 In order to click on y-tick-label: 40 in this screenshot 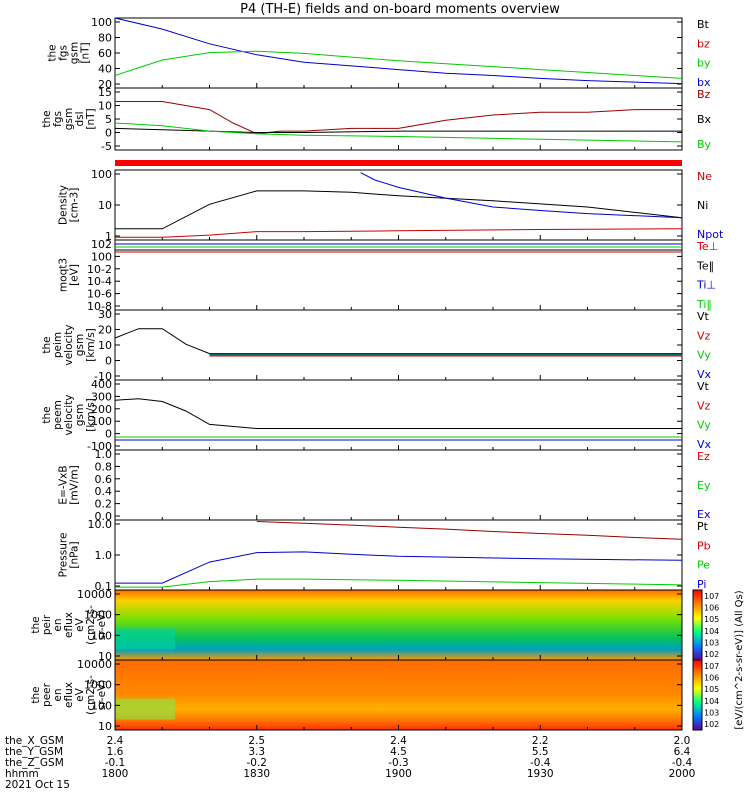, I will do `click(105, 69)`.